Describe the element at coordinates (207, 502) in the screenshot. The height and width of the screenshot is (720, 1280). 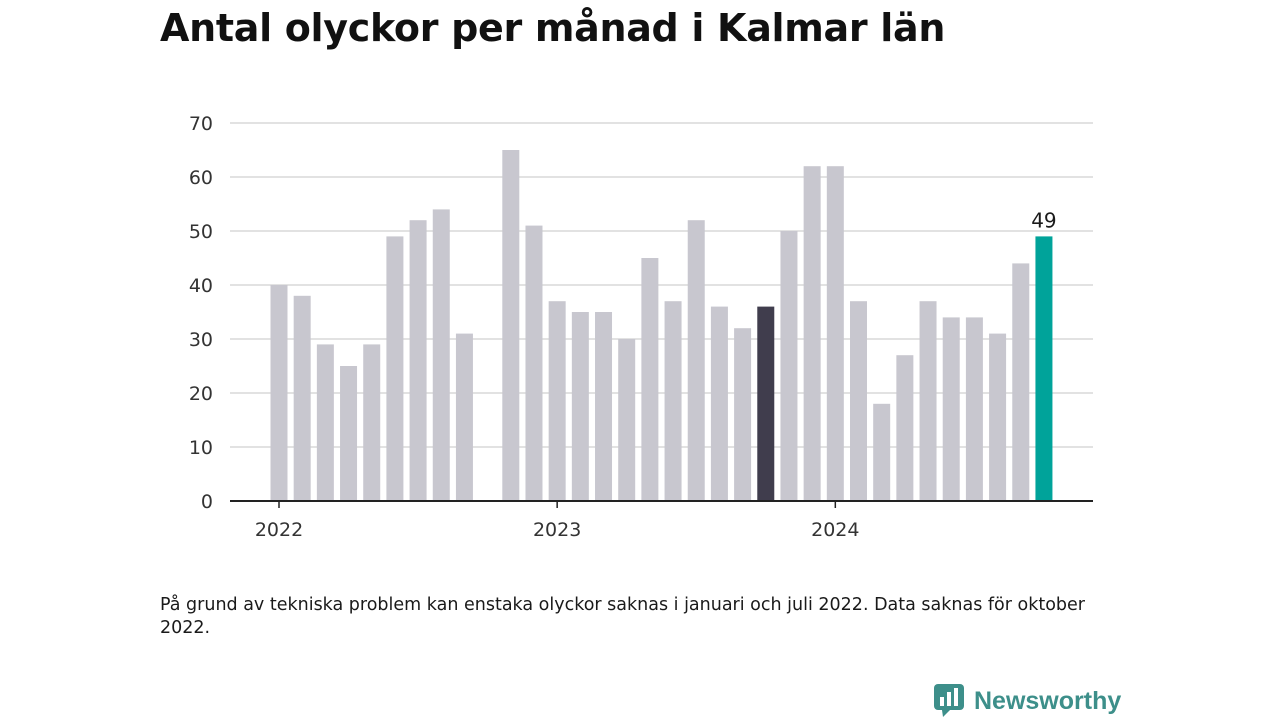
I see `y-tick-label: 0` at that location.